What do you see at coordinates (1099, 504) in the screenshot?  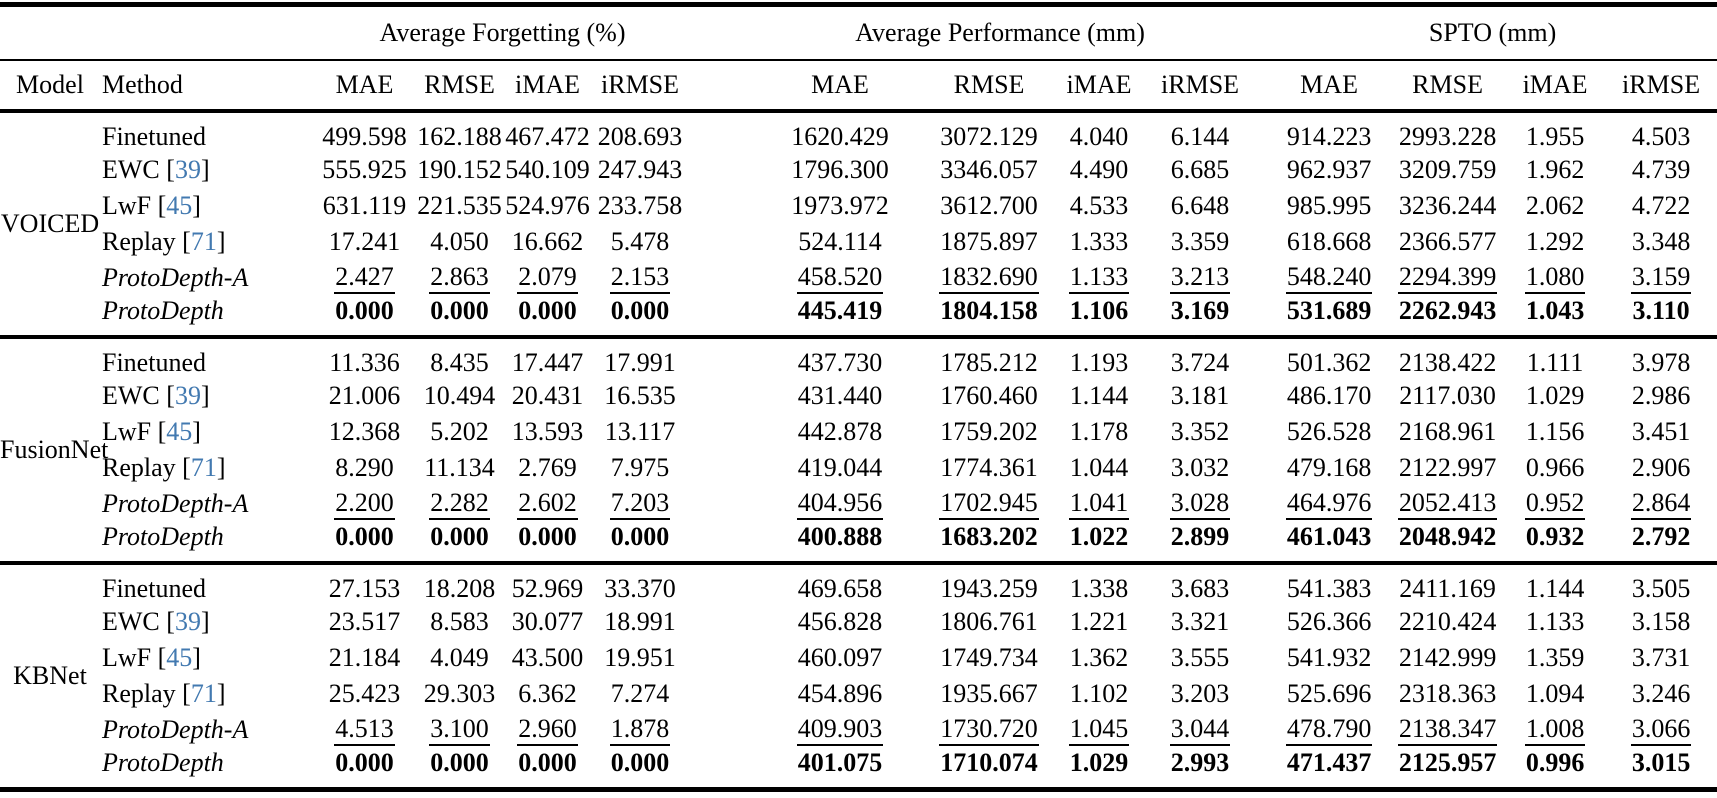 I see `metric-value: 1.041` at bounding box center [1099, 504].